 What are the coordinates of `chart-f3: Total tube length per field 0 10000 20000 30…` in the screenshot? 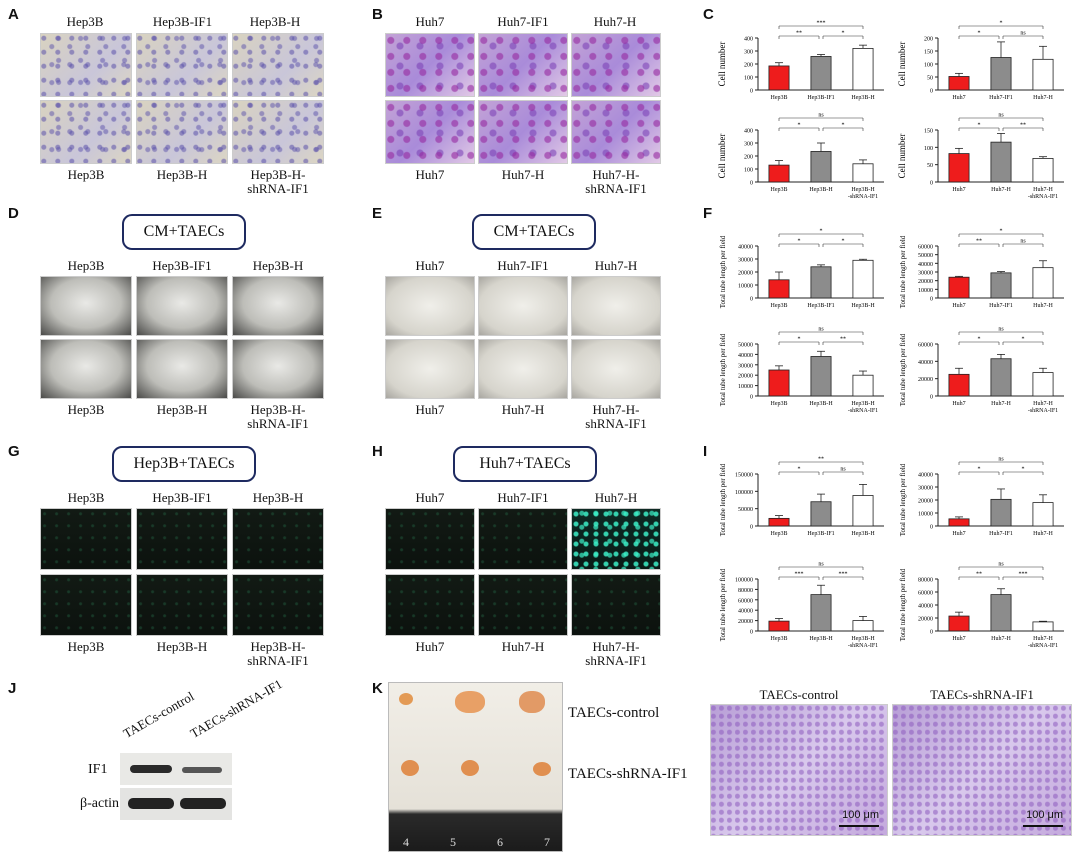 It's located at (801, 370).